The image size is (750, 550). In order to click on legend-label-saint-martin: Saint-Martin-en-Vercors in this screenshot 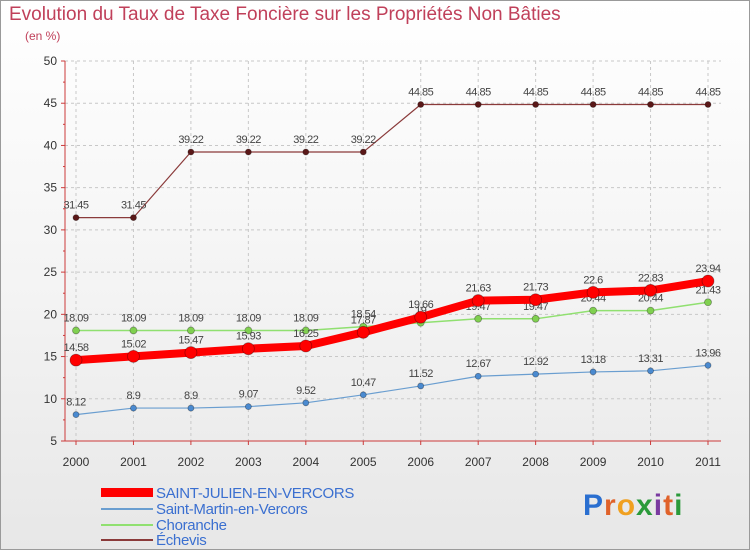, I will do `click(232, 509)`.